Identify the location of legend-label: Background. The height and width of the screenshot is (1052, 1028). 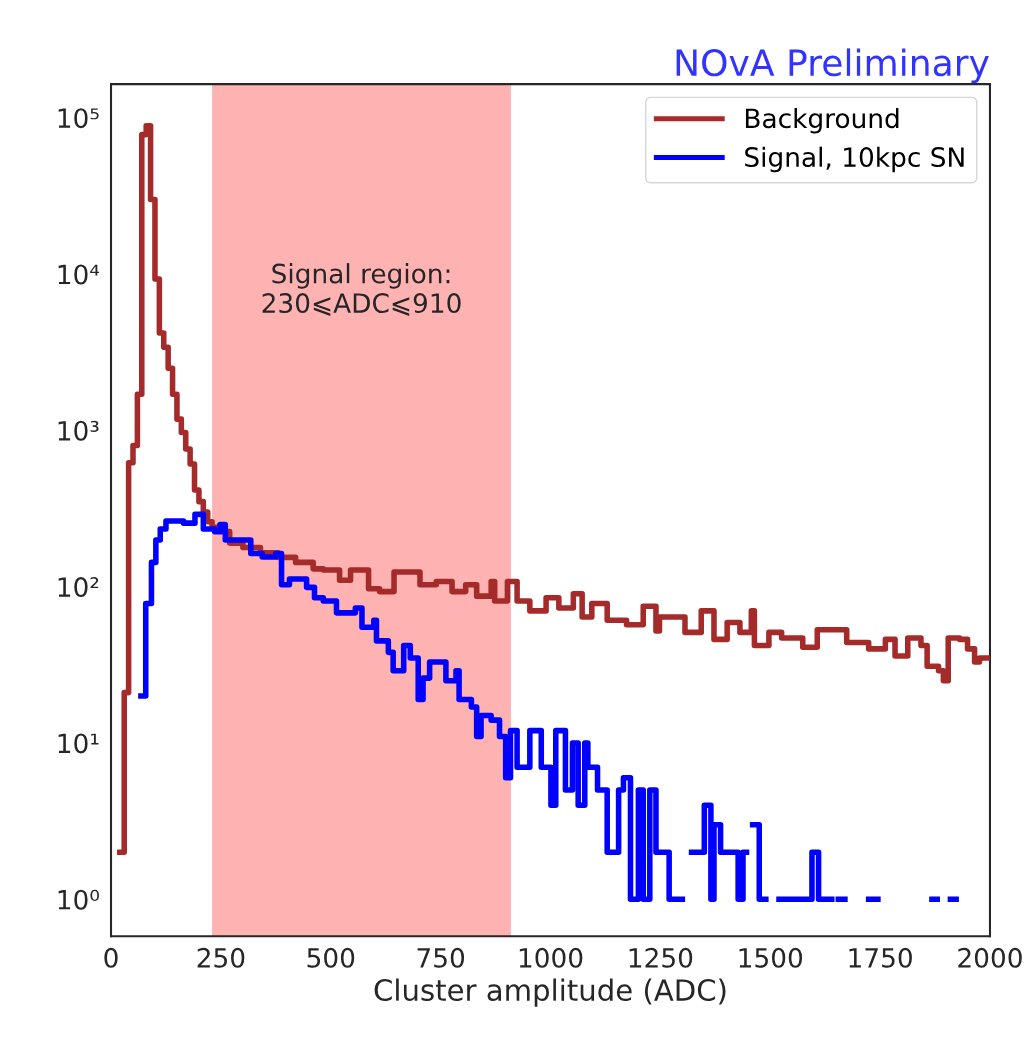
(822, 120).